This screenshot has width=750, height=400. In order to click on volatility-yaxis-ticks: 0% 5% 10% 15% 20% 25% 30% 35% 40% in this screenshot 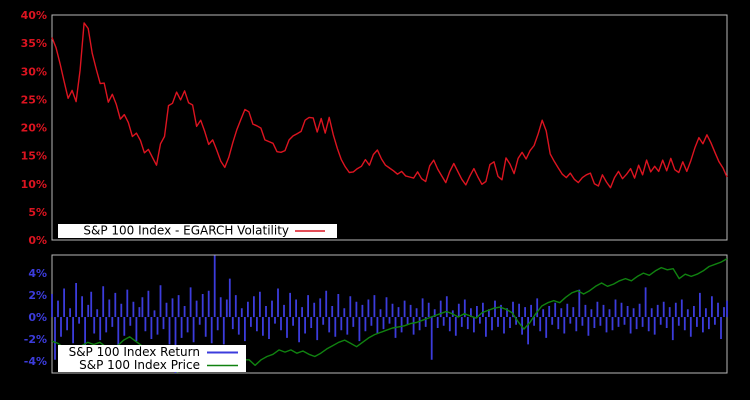, I will do `click(34, 128)`.